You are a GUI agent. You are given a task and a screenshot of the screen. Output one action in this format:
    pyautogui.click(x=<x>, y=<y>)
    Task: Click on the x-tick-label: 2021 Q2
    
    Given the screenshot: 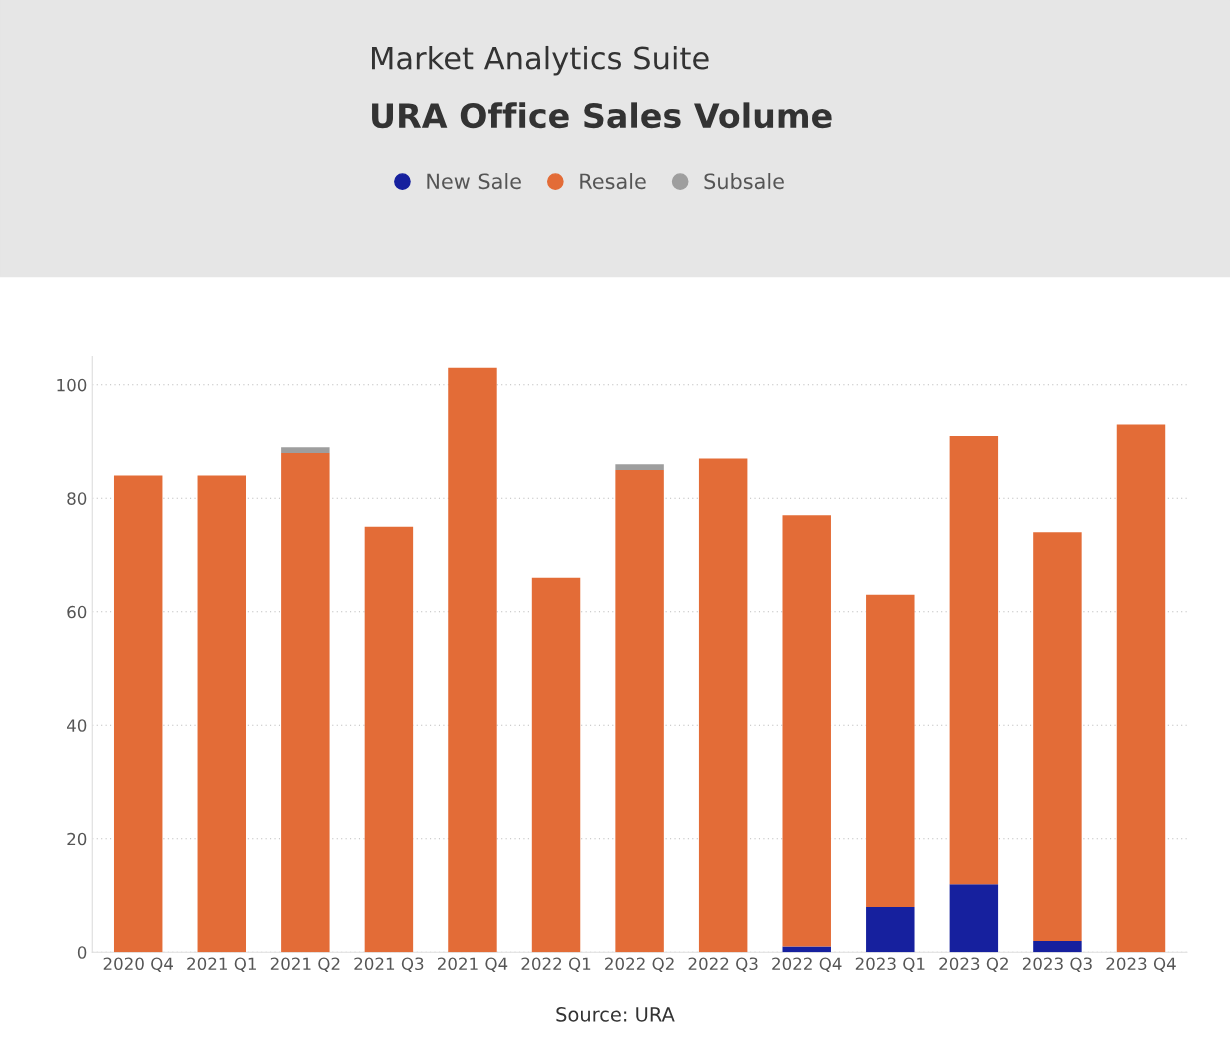 What is the action you would take?
    pyautogui.click(x=305, y=964)
    